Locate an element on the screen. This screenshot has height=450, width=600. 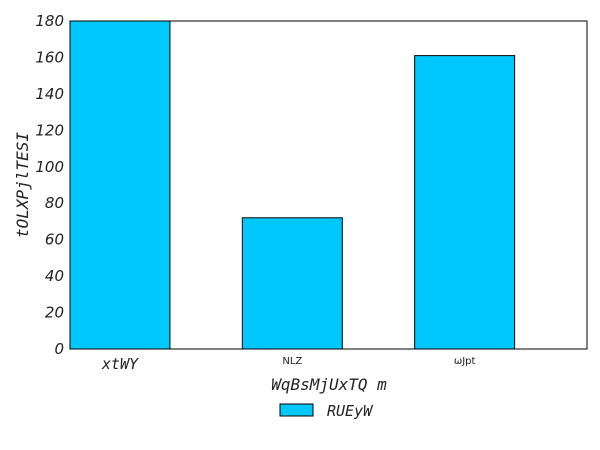
y-tick-label-4: 80 is located at coordinates (54, 203).